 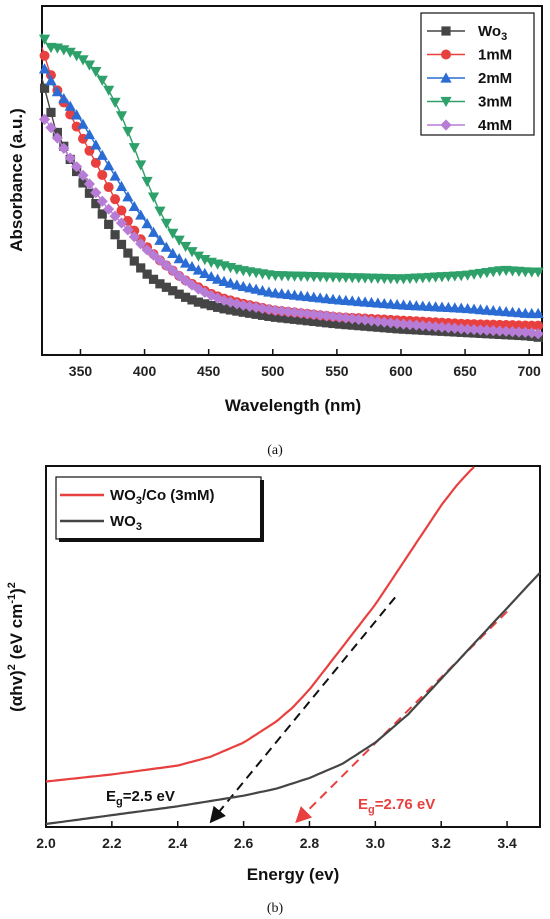 What do you see at coordinates (469, 78) in the screenshot?
I see `legend-entry: 2mM` at bounding box center [469, 78].